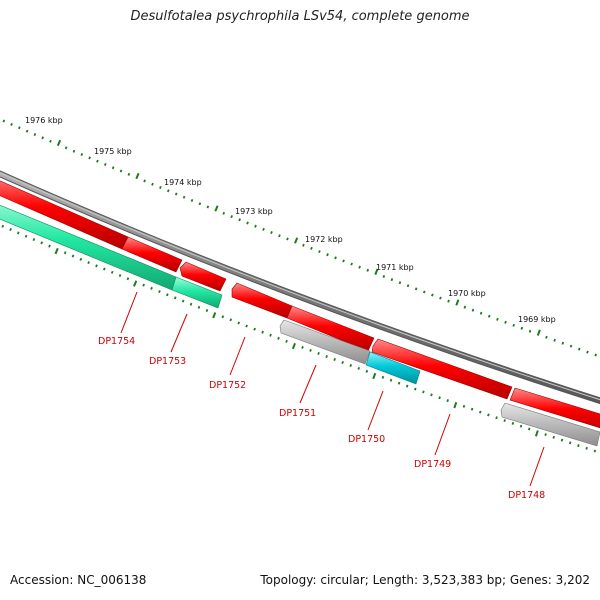 The width and height of the screenshot is (600, 600). I want to click on gene-label: DP1753, so click(167, 361).